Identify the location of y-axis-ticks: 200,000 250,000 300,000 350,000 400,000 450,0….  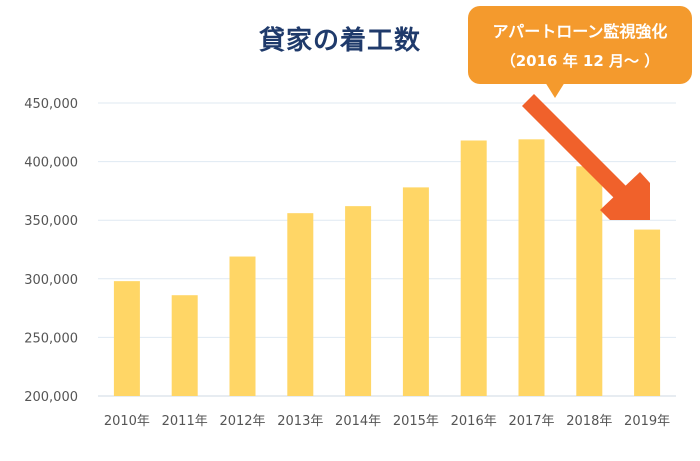
(51, 251).